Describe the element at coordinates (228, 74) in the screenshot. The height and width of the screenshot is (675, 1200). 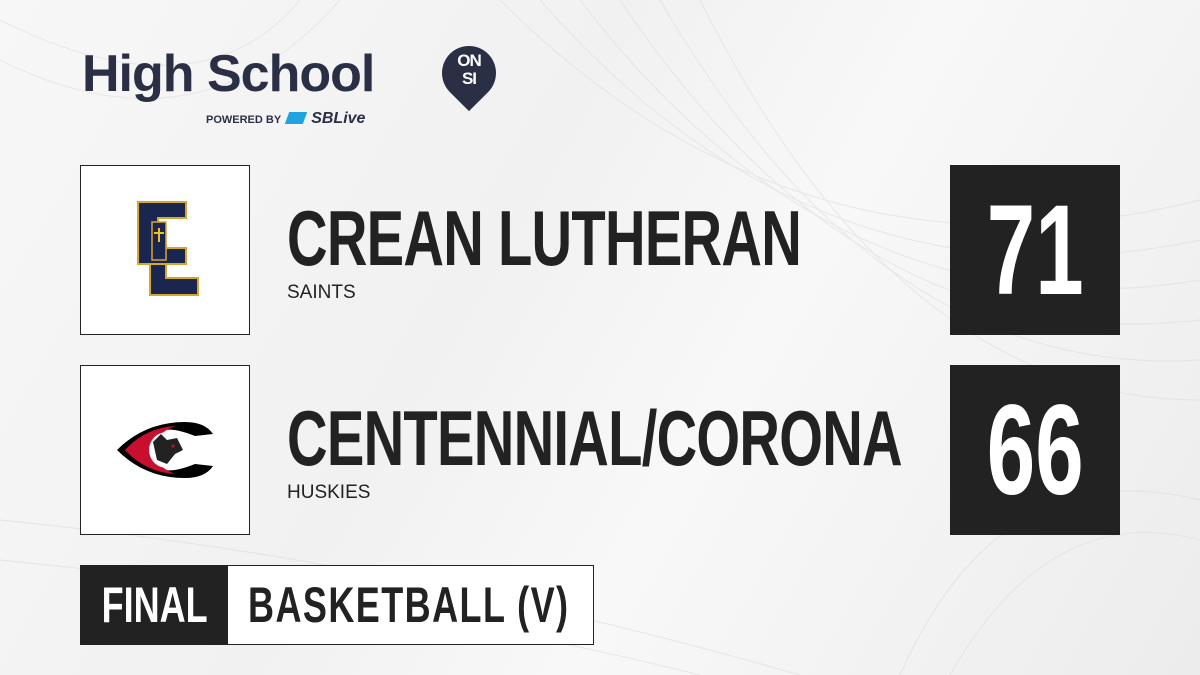
I see `brand-title: High School` at that location.